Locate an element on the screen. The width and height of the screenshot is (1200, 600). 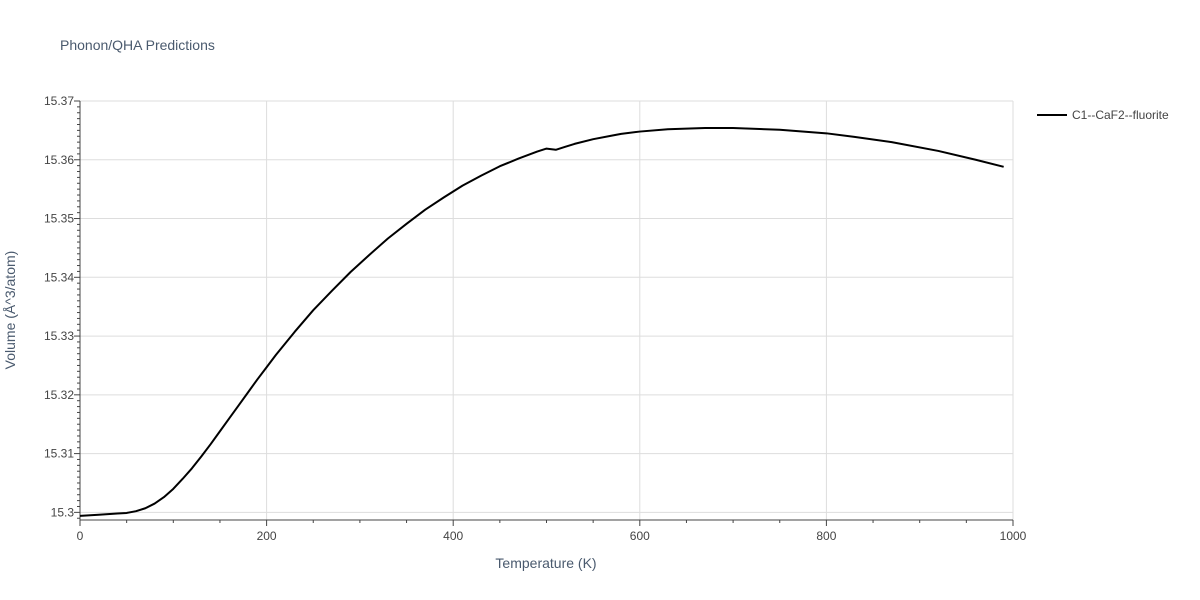
x-axis-title: Temperature (K) is located at coordinates (545, 563).